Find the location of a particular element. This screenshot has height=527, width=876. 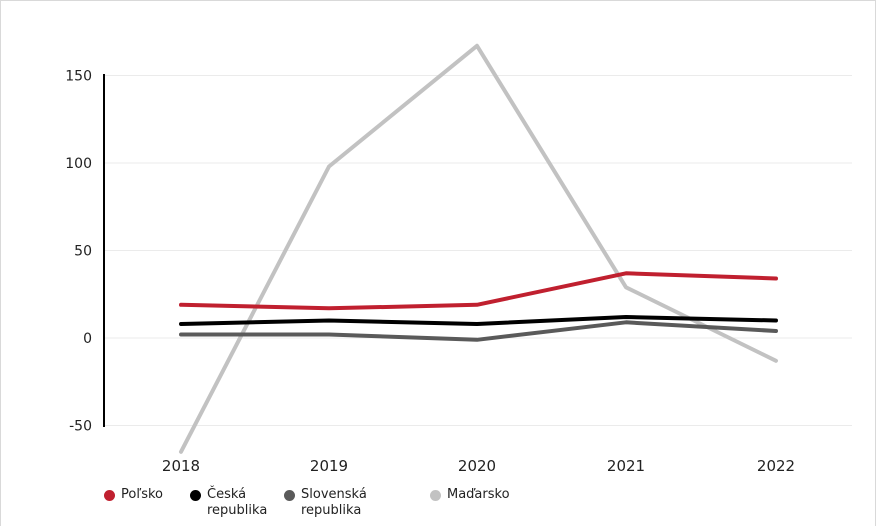

legend-label-ceska-republika: Česká republika is located at coordinates (237, 502).